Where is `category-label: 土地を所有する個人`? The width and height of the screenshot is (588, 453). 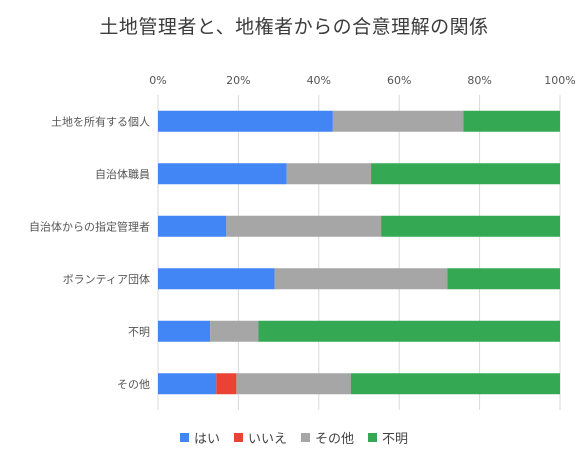 category-label: 土地を所有する個人 is located at coordinates (100, 121).